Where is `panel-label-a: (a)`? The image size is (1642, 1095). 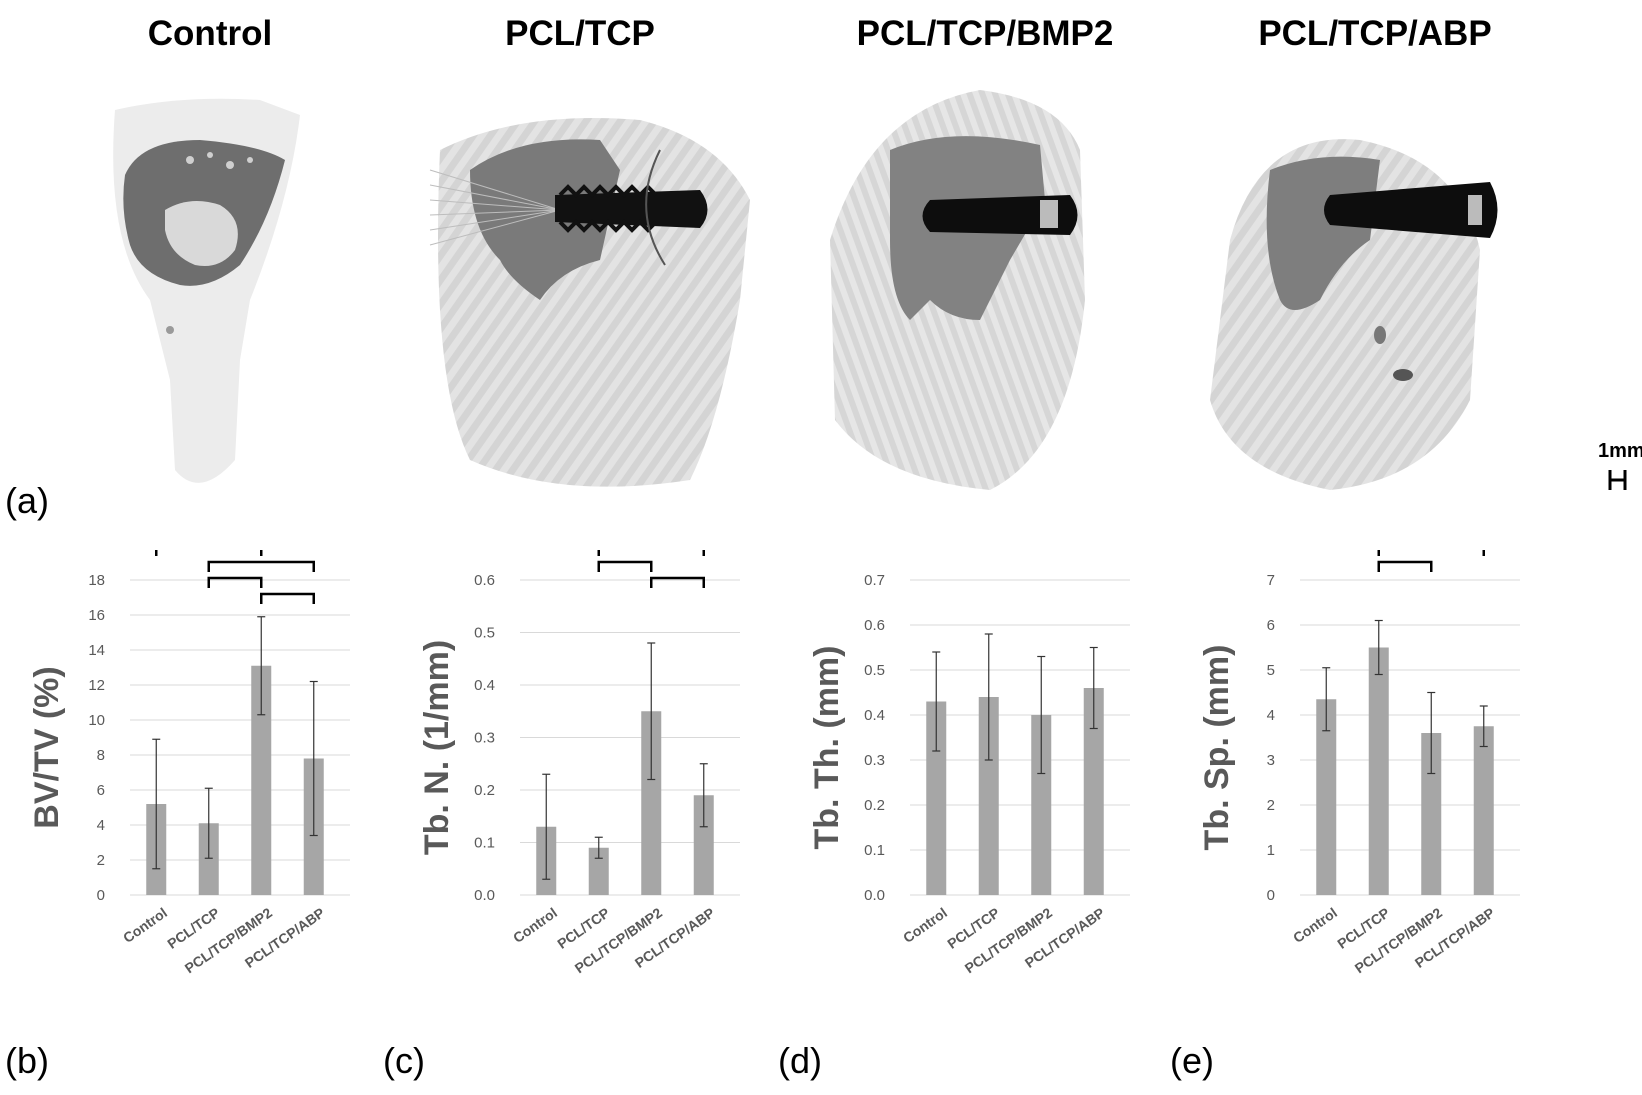
panel-label-a: (a) is located at coordinates (27, 500).